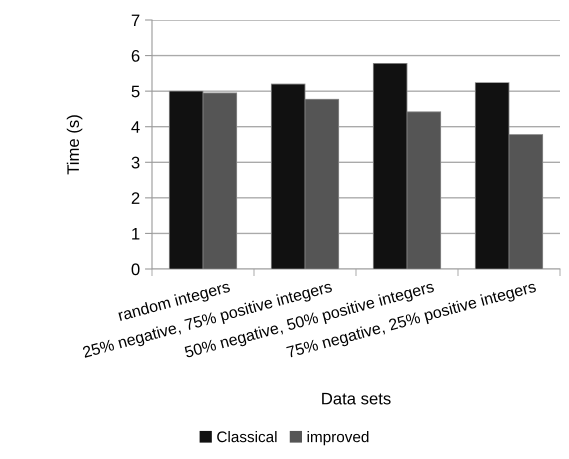 The image size is (569, 459). Describe the element at coordinates (136, 269) in the screenshot. I see `y-tick-label: 0` at that location.